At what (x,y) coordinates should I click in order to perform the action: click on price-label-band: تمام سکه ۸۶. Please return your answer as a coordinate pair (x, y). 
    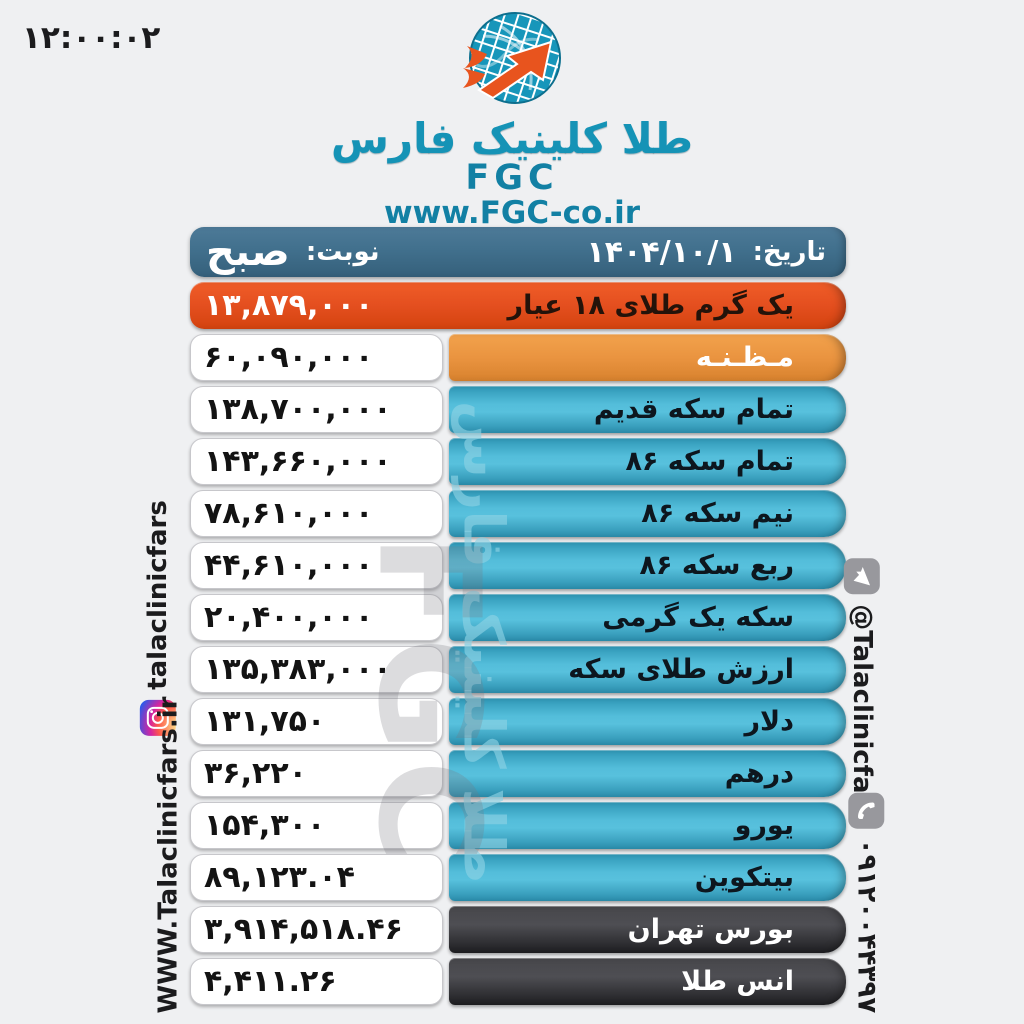
    Looking at the image, I should click on (647, 461).